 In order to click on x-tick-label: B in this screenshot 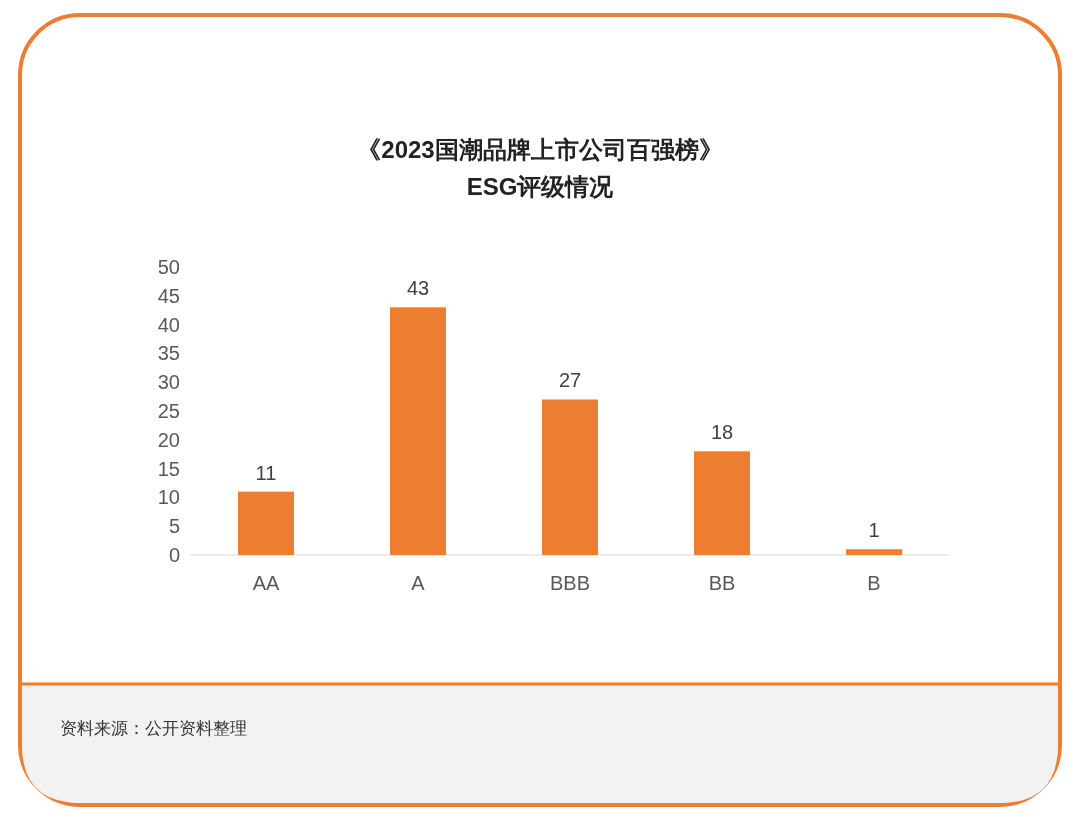, I will do `click(874, 583)`.